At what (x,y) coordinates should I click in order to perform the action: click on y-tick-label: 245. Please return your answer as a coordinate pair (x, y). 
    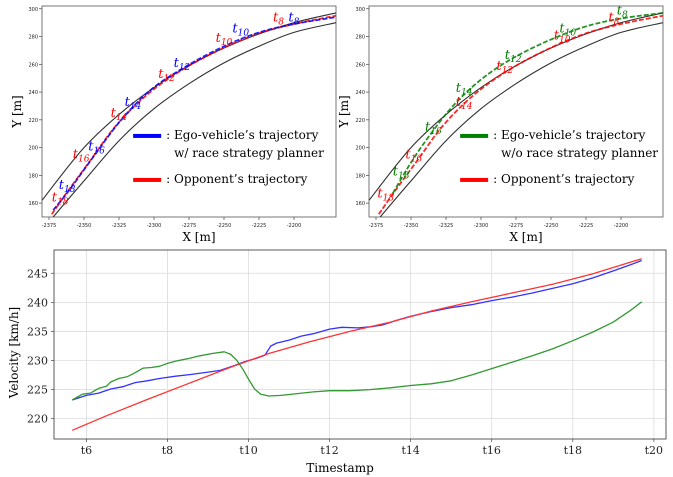
    Looking at the image, I should click on (37, 273).